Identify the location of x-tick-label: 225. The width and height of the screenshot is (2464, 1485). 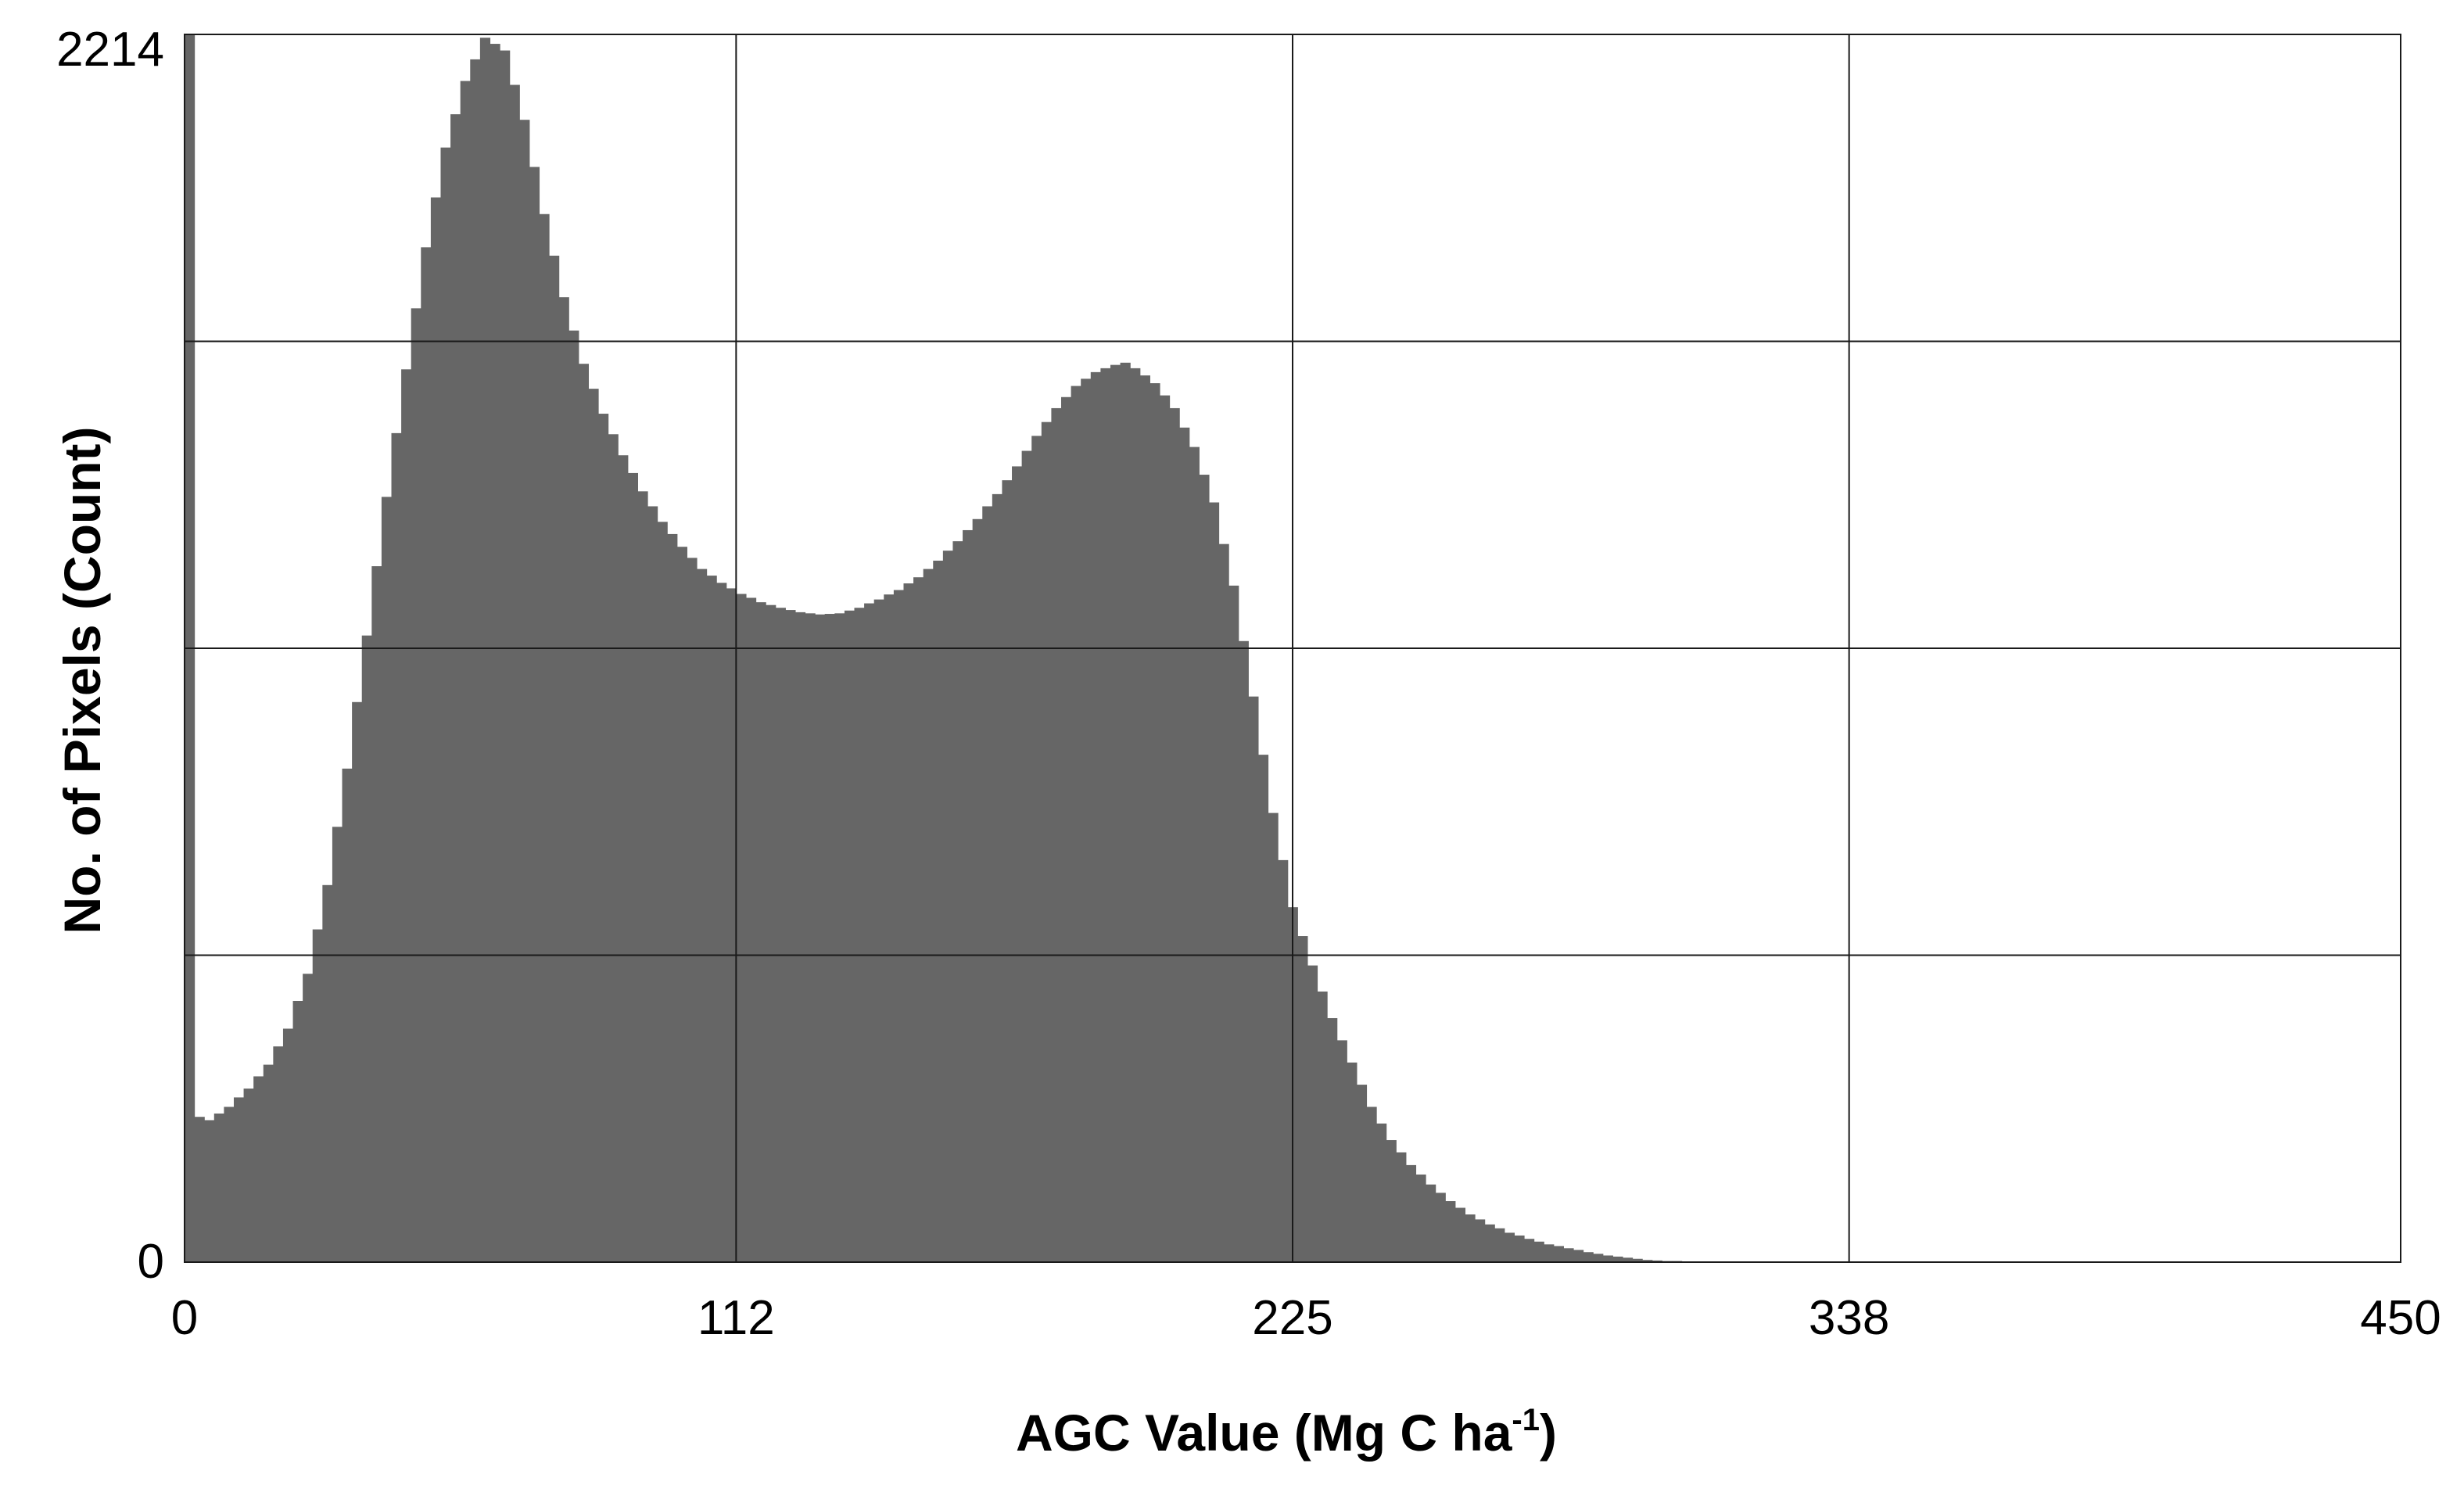
(1292, 1318).